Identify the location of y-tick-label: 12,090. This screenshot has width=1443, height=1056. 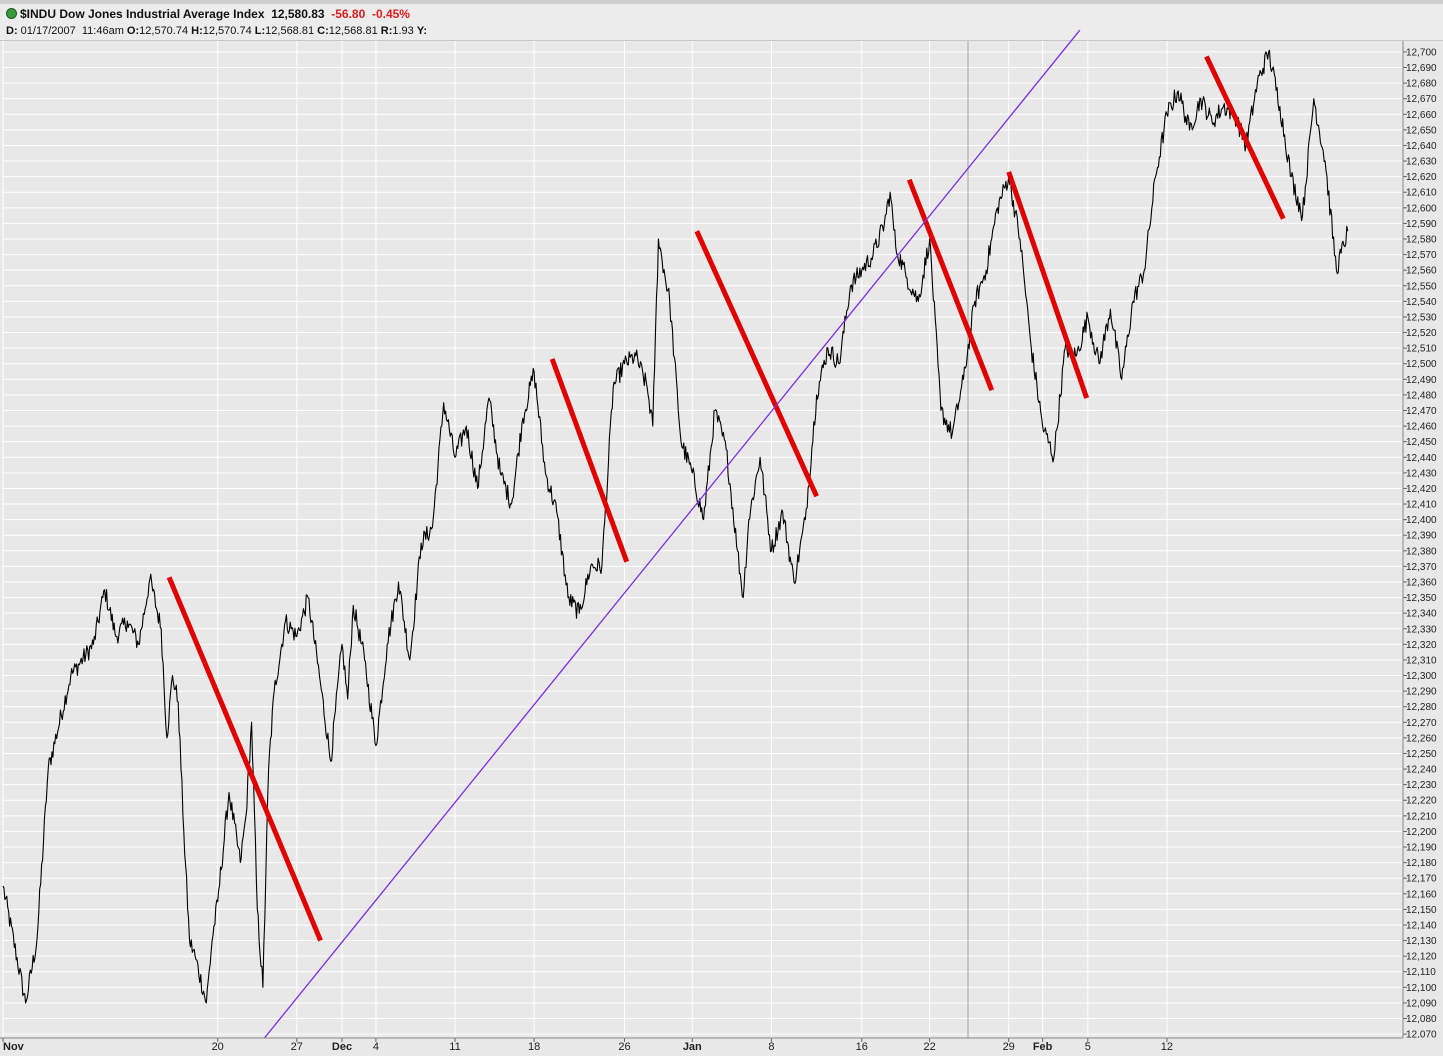
(1421, 1003).